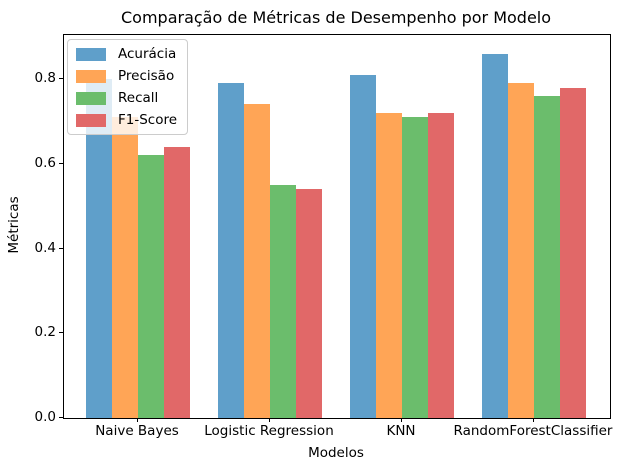 The height and width of the screenshot is (470, 622). Describe the element at coordinates (231, 250) in the screenshot. I see `bar-acur-cia-logistic-regression` at that location.